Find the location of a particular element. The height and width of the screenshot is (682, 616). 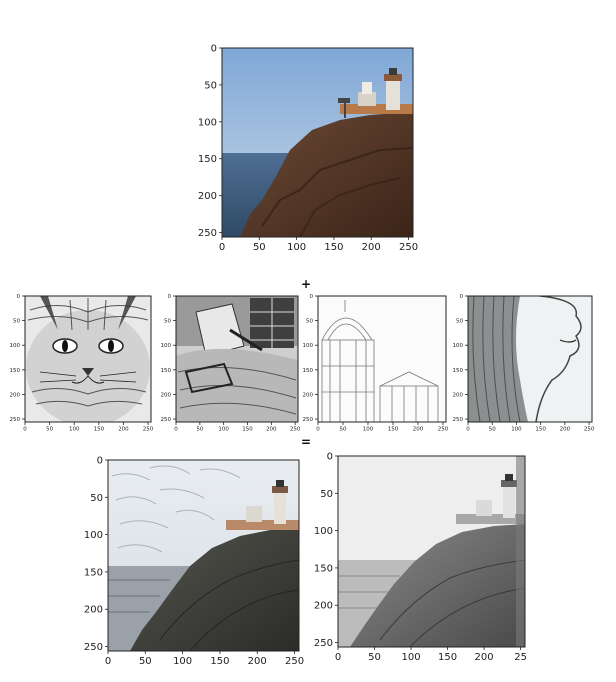

style-plot-4-frame is located at coordinates (530, 359).